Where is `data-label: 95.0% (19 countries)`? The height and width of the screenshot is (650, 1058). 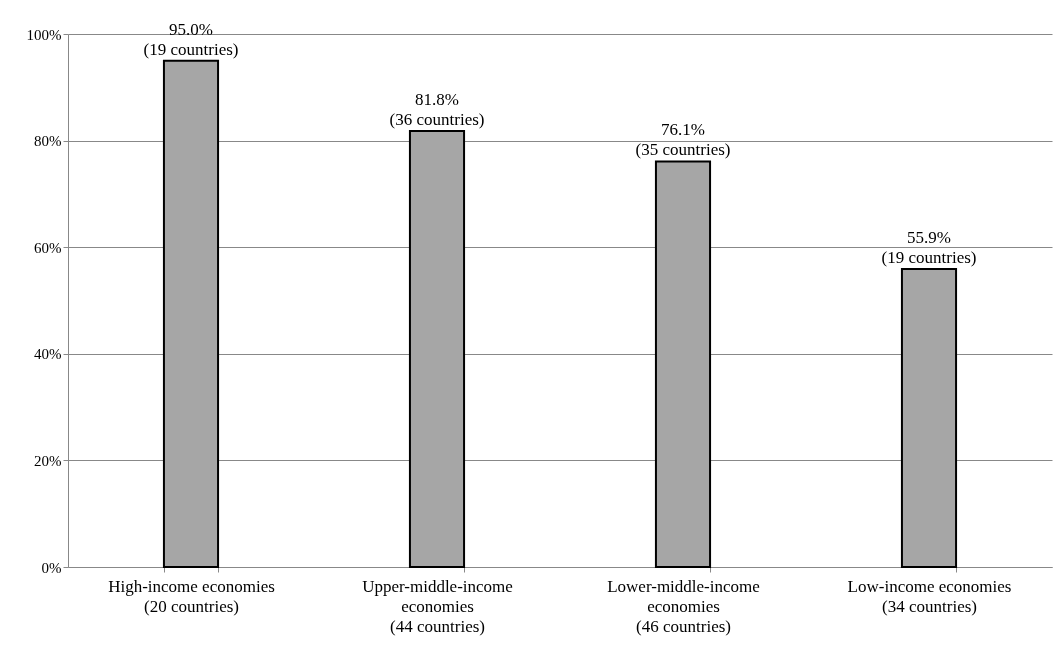
data-label: 95.0% (19 countries) is located at coordinates (191, 39).